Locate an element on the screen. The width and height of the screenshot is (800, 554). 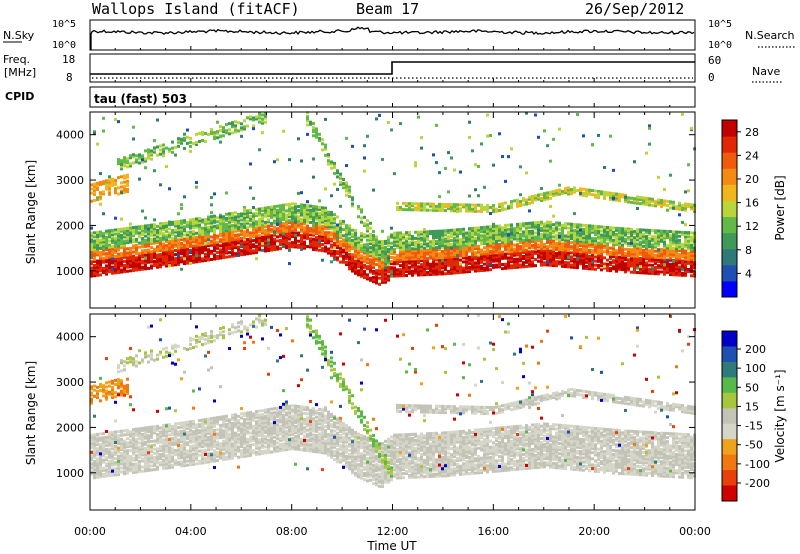
power-cbar-label: 20 is located at coordinates (752, 179).